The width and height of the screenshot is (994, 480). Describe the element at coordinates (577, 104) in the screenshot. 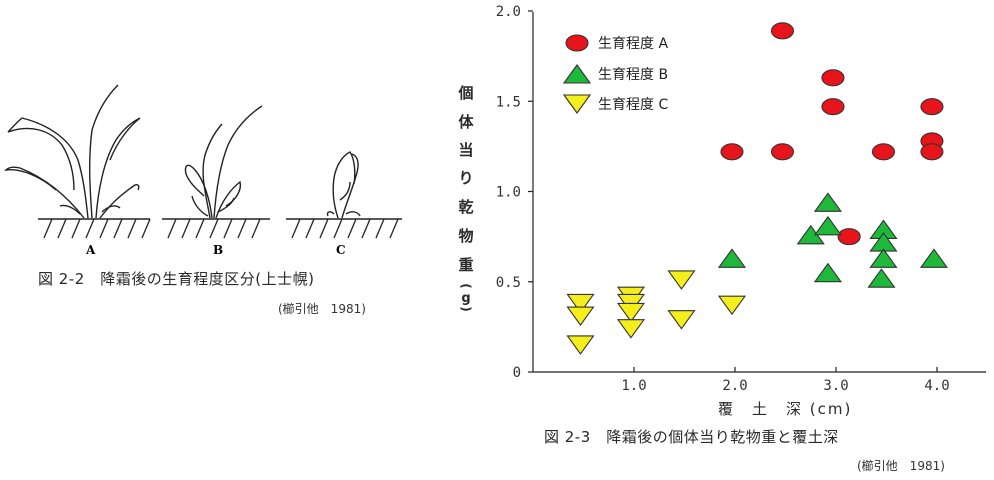

I see `legend-marker-c` at that location.